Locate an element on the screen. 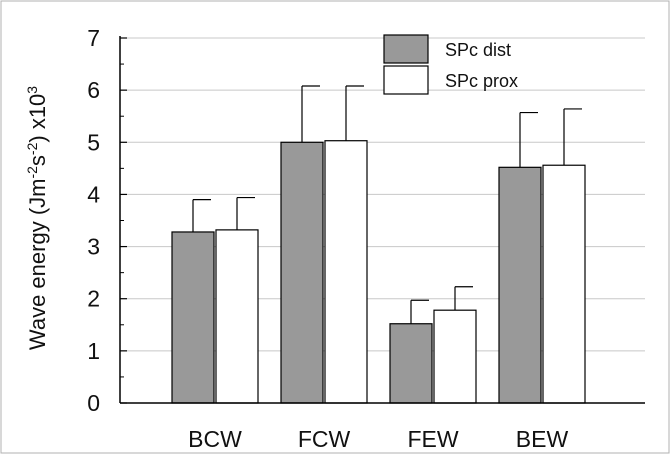 The image size is (670, 454). legend-swatch-spc-prox is located at coordinates (406, 80).